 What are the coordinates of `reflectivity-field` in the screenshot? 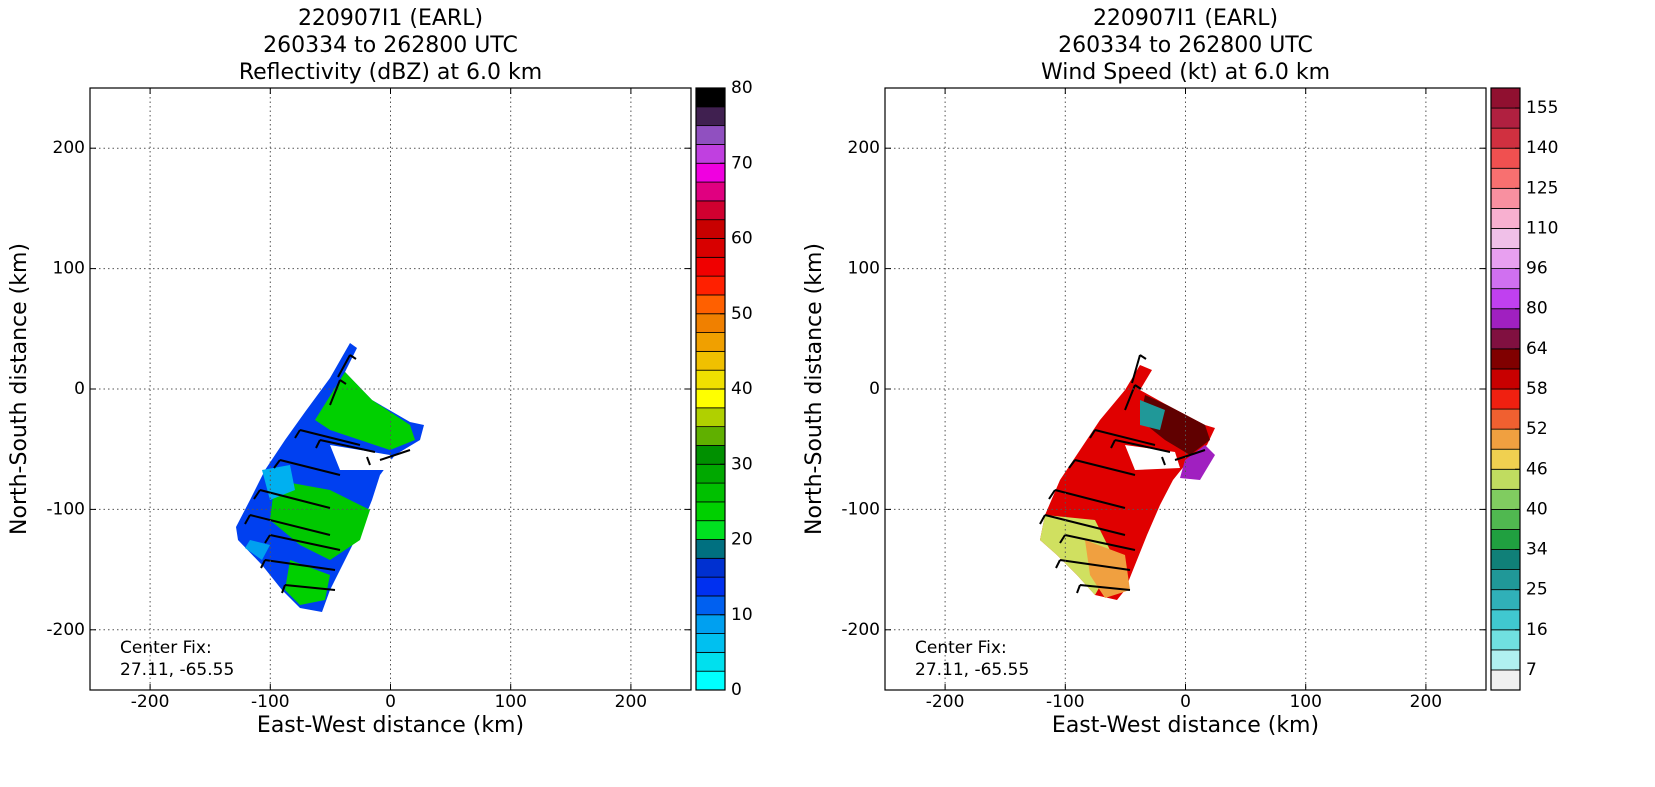 It's located at (330, 477).